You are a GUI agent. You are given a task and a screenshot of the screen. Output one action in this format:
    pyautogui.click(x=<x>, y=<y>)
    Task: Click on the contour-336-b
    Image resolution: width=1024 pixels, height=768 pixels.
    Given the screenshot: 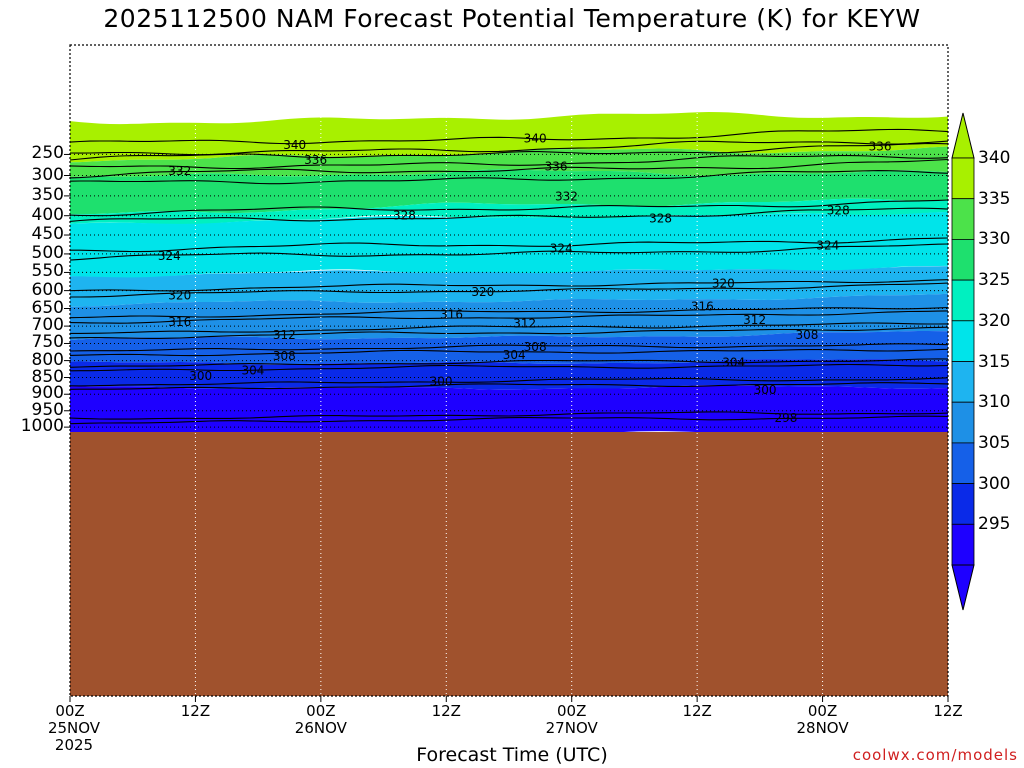 What is the action you would take?
    pyautogui.click(x=509, y=162)
    